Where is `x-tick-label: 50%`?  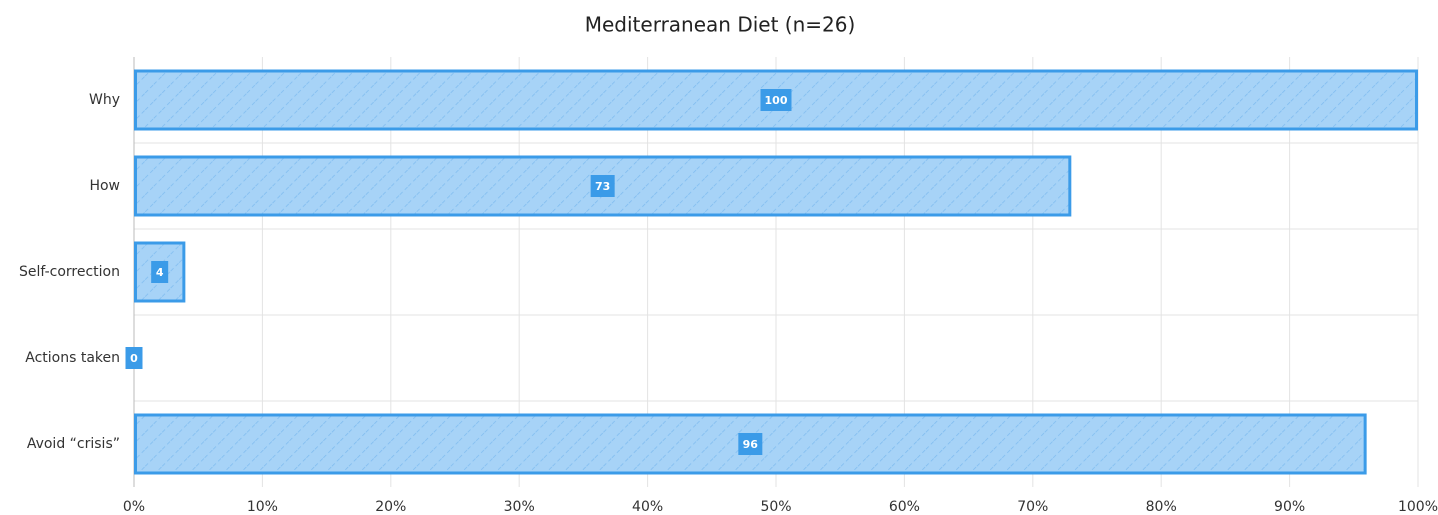 x-tick-label: 50% is located at coordinates (775, 507).